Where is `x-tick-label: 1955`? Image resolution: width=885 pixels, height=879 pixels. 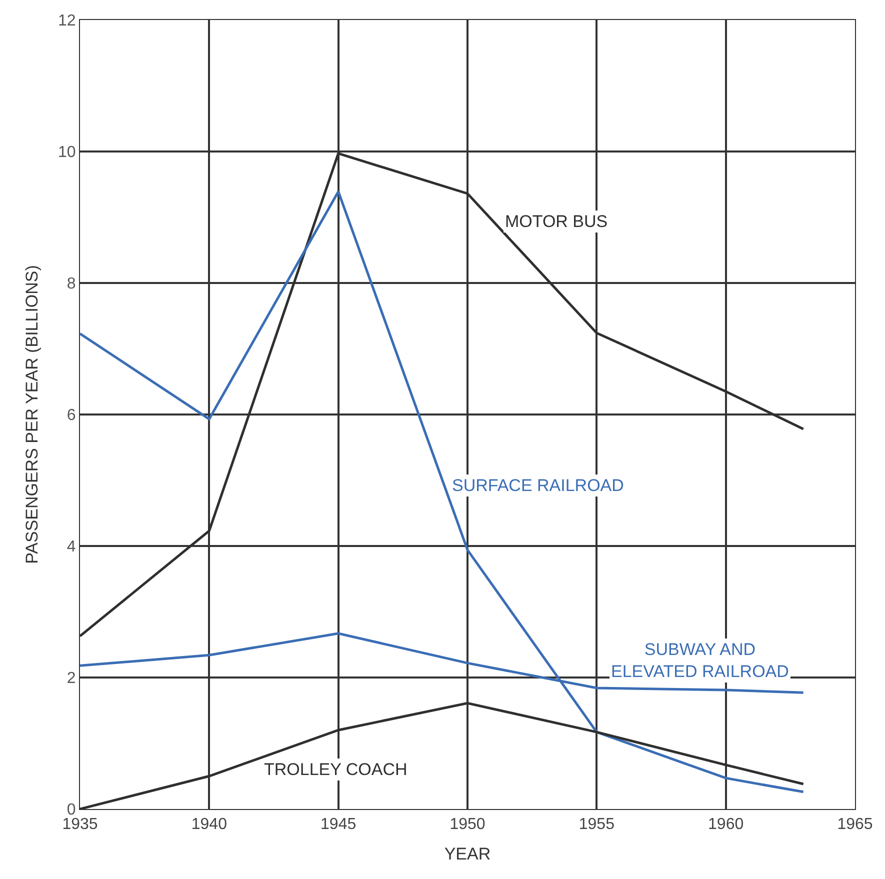
x-tick-label: 1955 is located at coordinates (596, 825).